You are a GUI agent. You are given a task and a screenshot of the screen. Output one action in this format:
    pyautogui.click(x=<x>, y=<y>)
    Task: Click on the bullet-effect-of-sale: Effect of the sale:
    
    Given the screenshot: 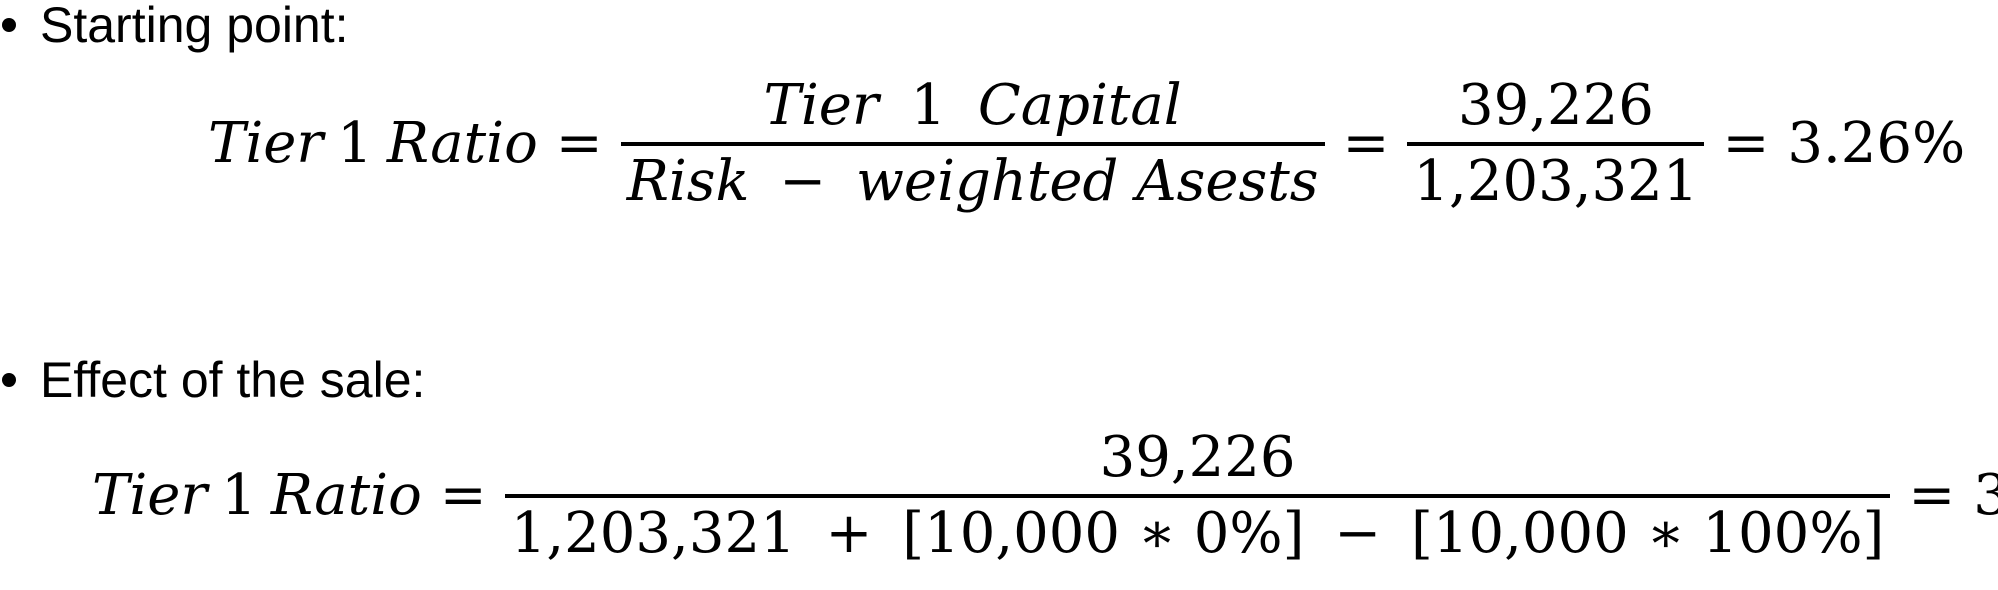 What is the action you would take?
    pyautogui.click(x=212, y=380)
    